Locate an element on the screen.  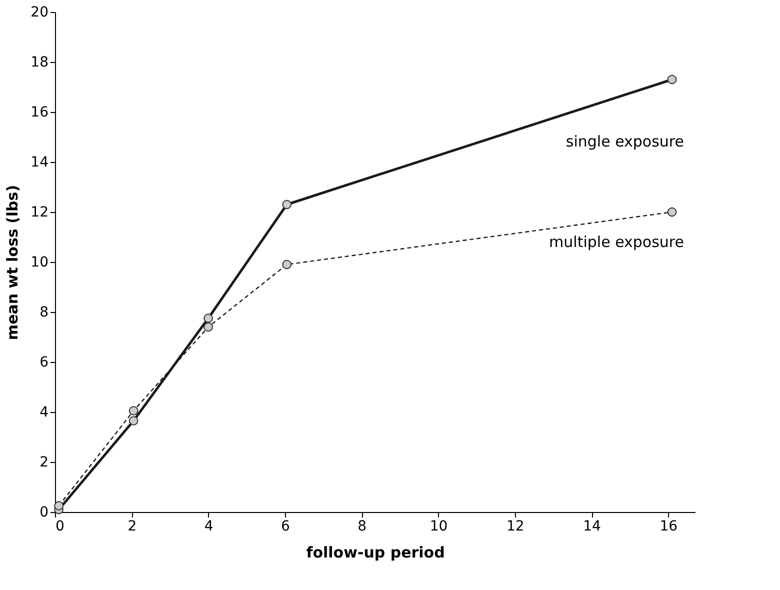
y-tick-label: 4 is located at coordinates (44, 412).